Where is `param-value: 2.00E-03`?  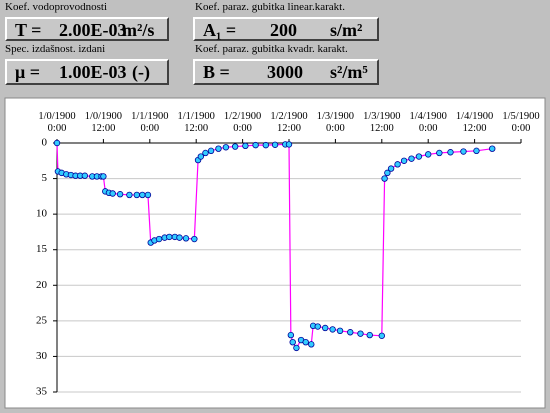 param-value: 2.00E-03 is located at coordinates (93, 30).